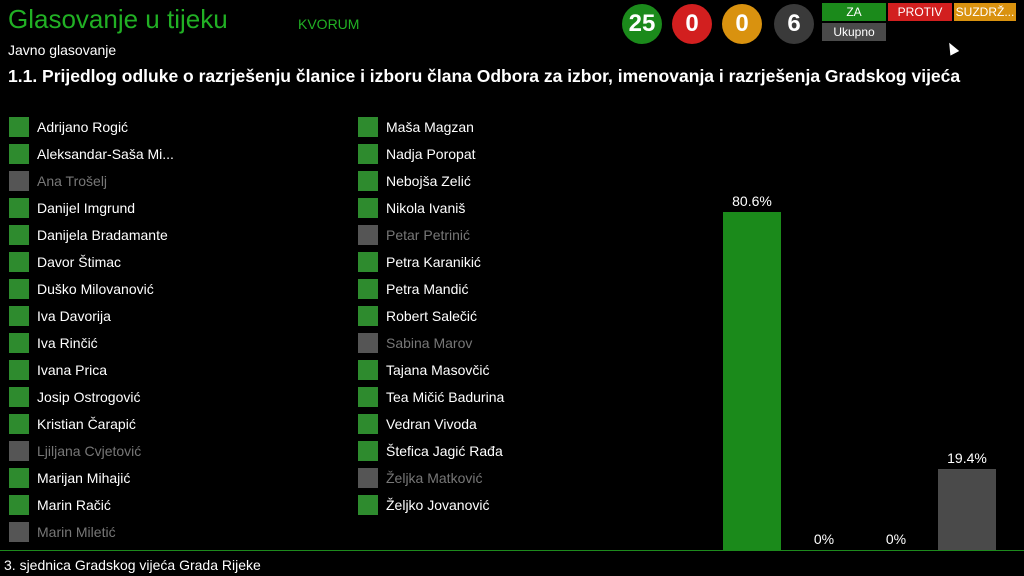 Image resolution: width=1024 pixels, height=576 pixels. I want to click on quorum-label: KVORUM, so click(329, 24).